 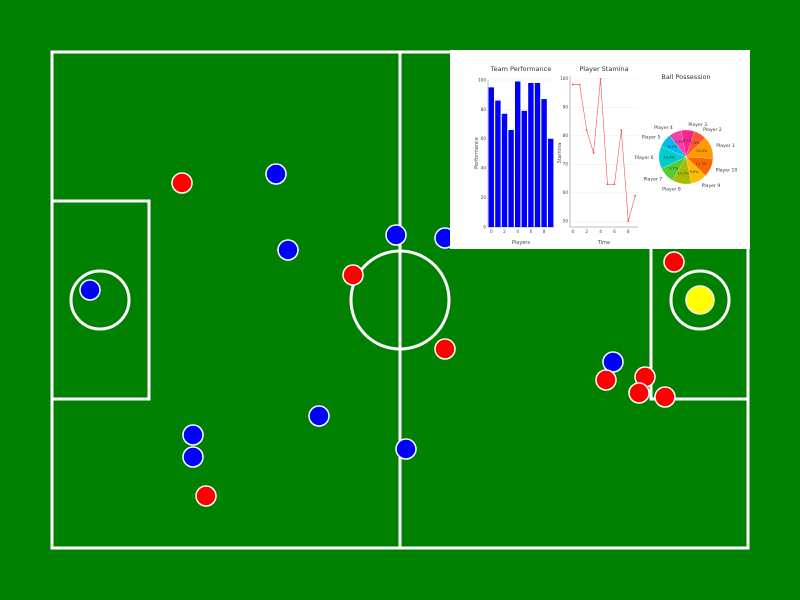 What do you see at coordinates (725, 146) in the screenshot?
I see `slice-label: Player 1` at bounding box center [725, 146].